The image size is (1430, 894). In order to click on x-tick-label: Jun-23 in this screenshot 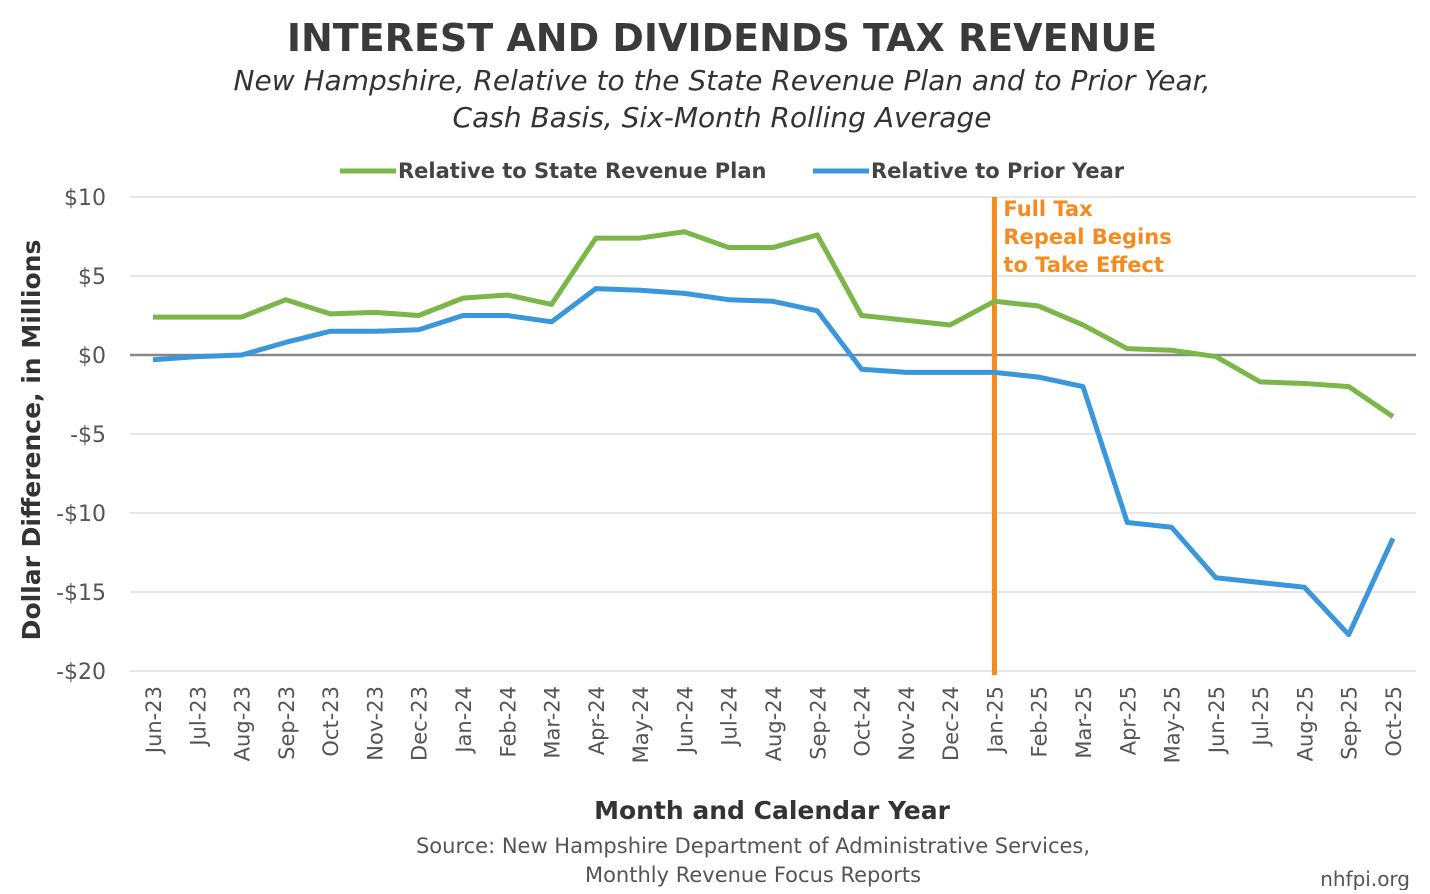, I will do `click(154, 720)`.